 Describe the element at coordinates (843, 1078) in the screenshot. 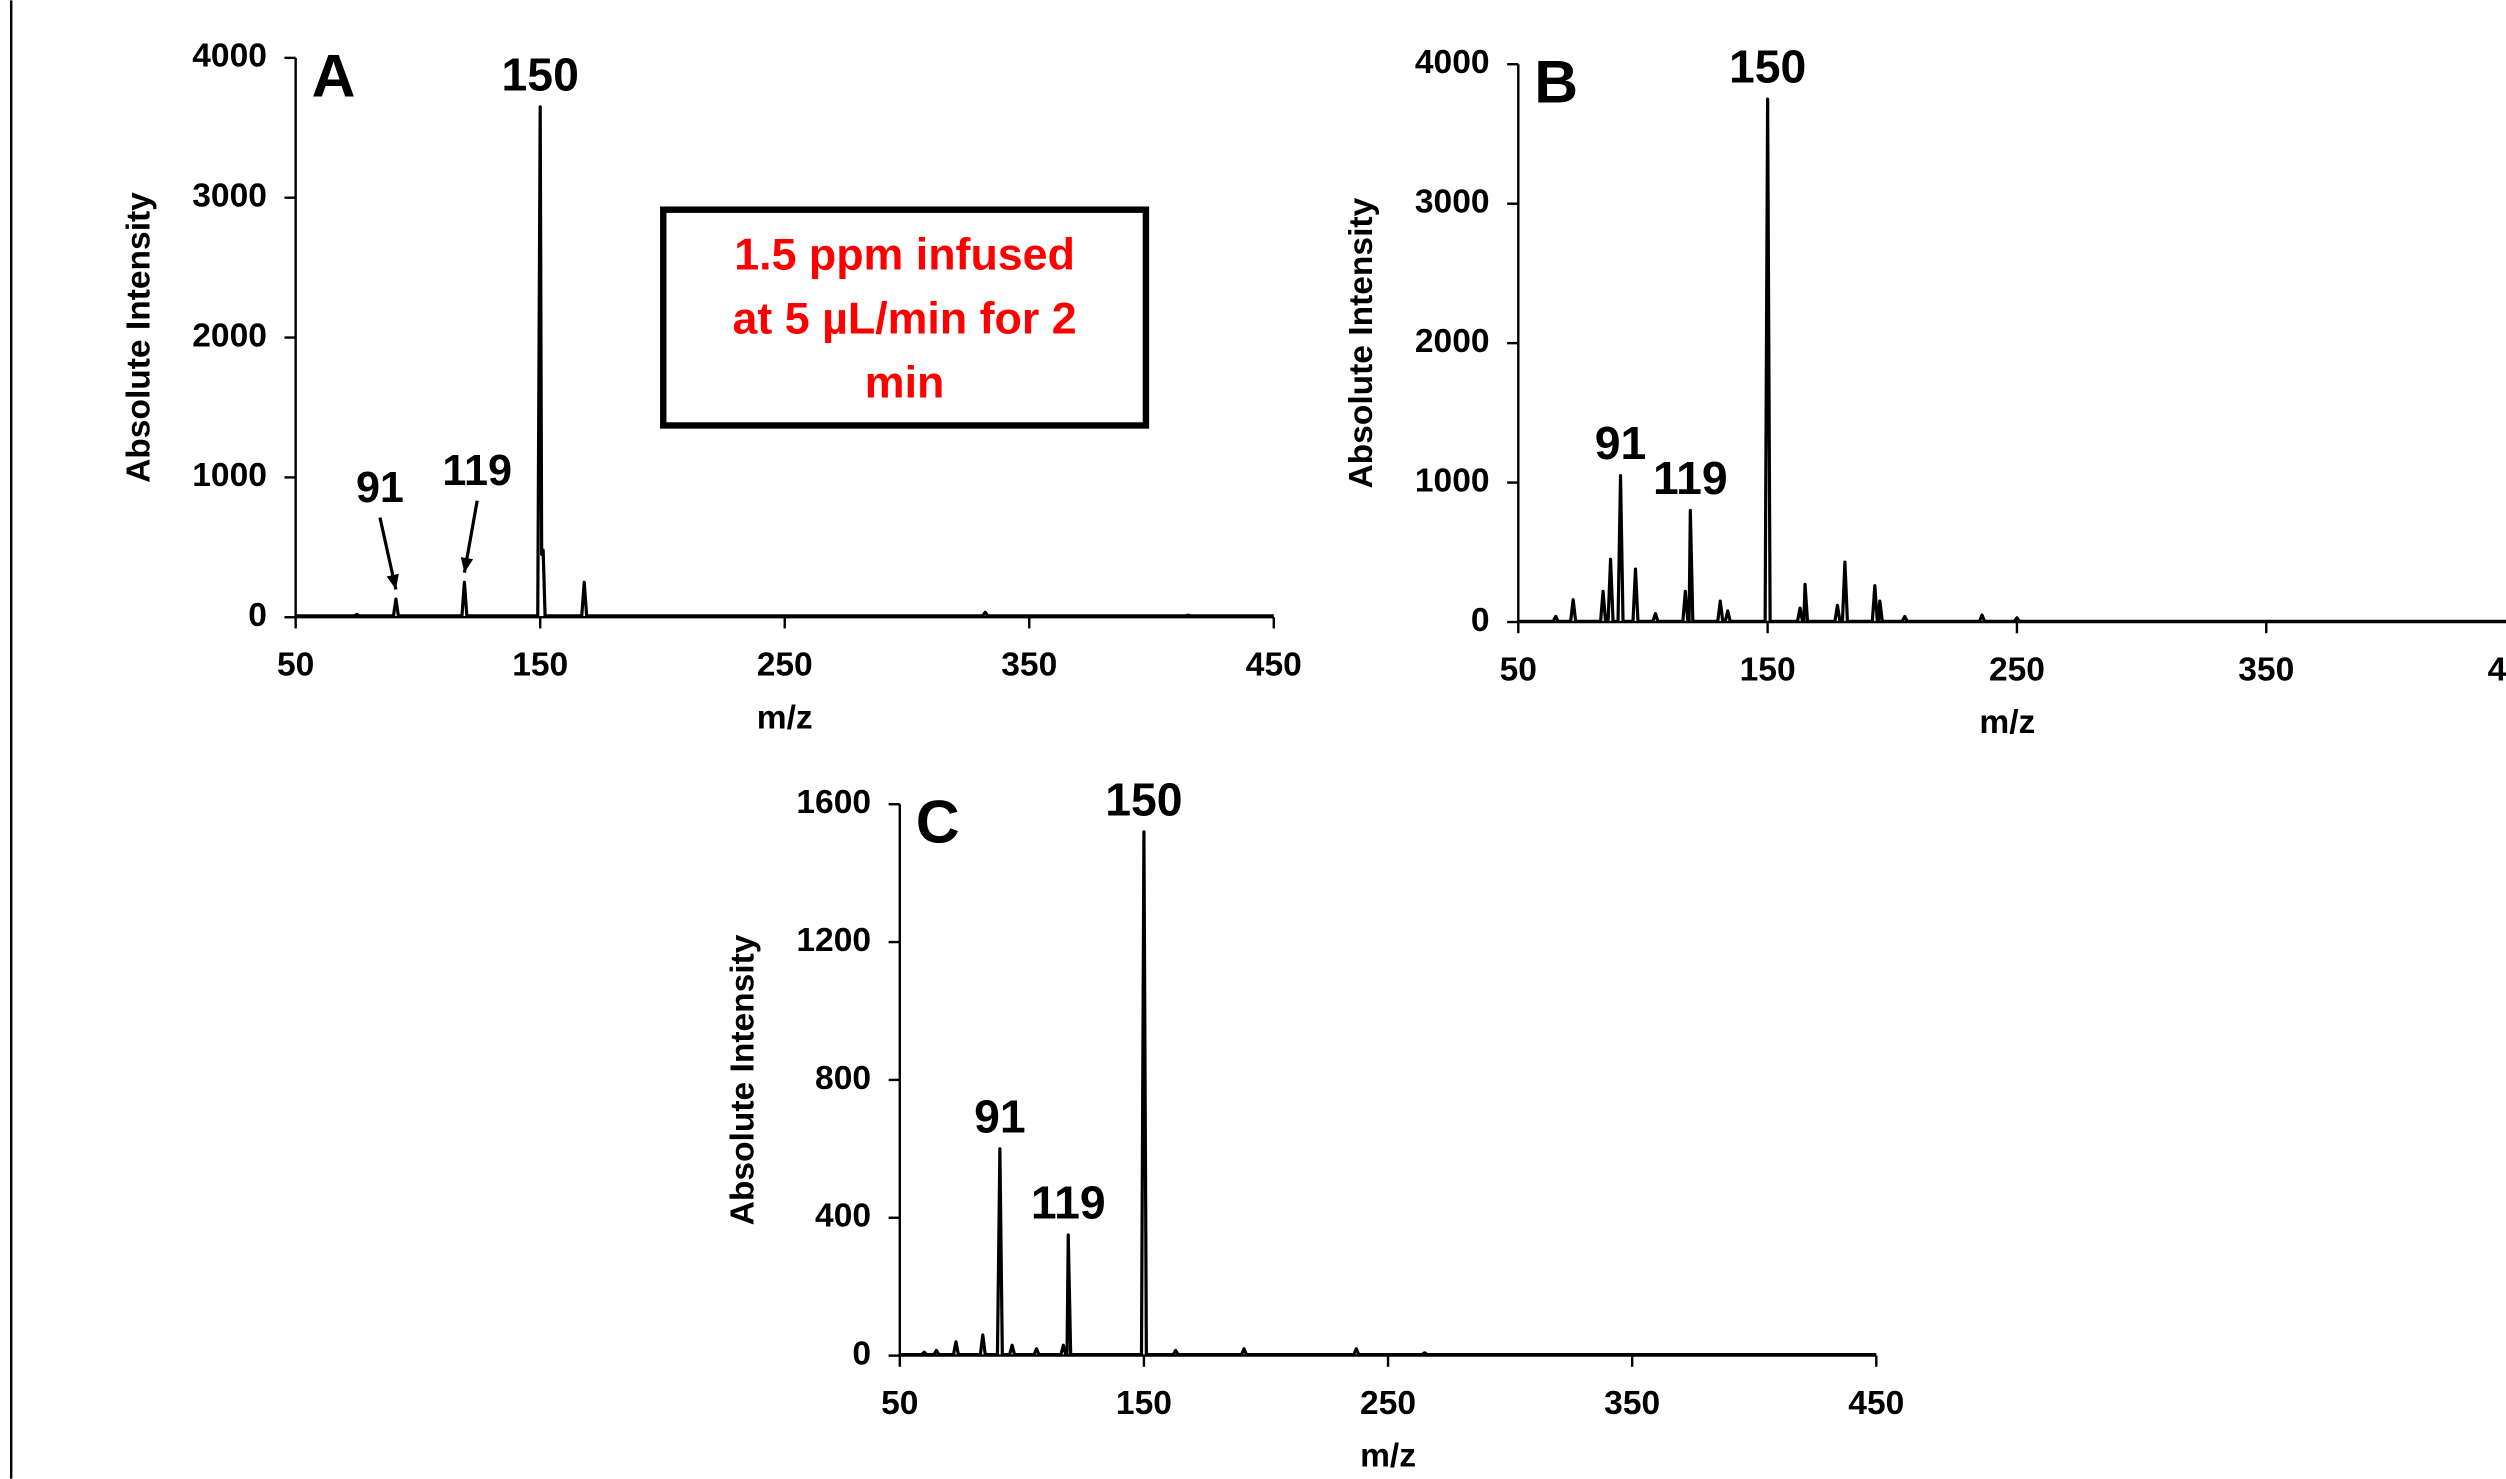

I see `y-tick-label: 800` at that location.